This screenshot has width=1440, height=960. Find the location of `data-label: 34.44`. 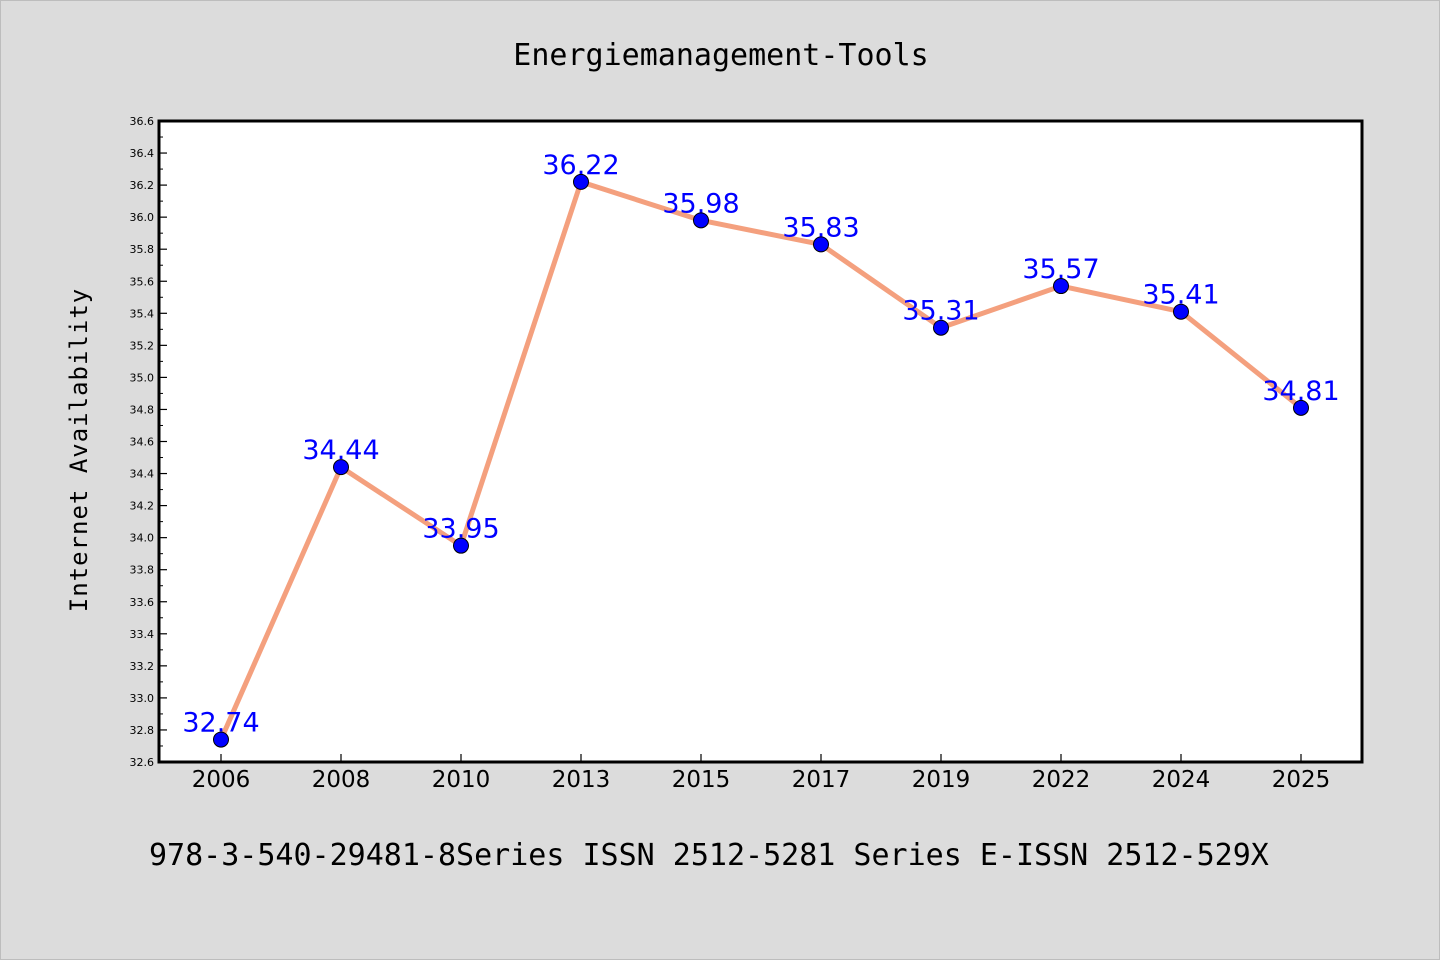

data-label: 34.44 is located at coordinates (340, 450).